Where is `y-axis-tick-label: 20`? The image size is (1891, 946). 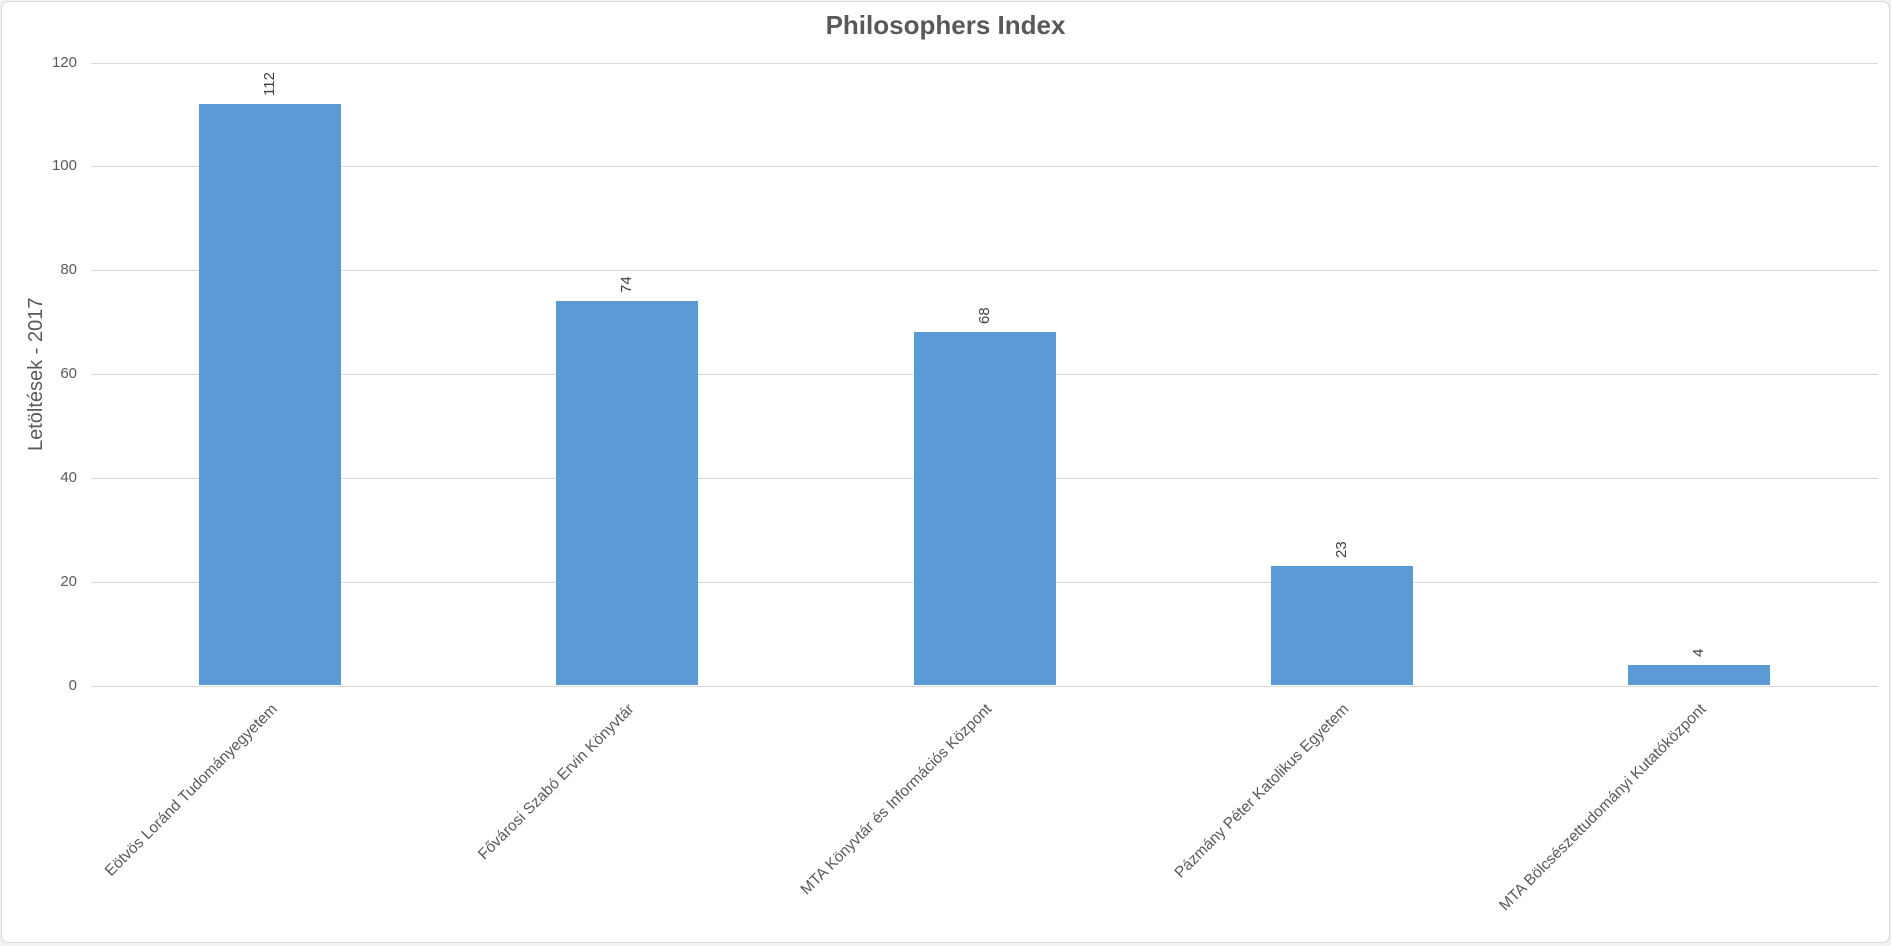 y-axis-tick-label: 20 is located at coordinates (68, 581).